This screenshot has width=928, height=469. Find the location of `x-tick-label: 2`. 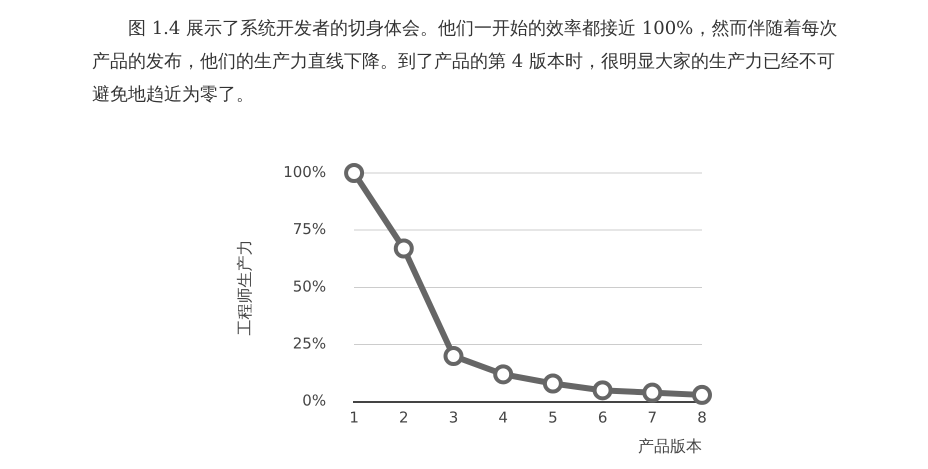

x-tick-label: 2 is located at coordinates (404, 417).